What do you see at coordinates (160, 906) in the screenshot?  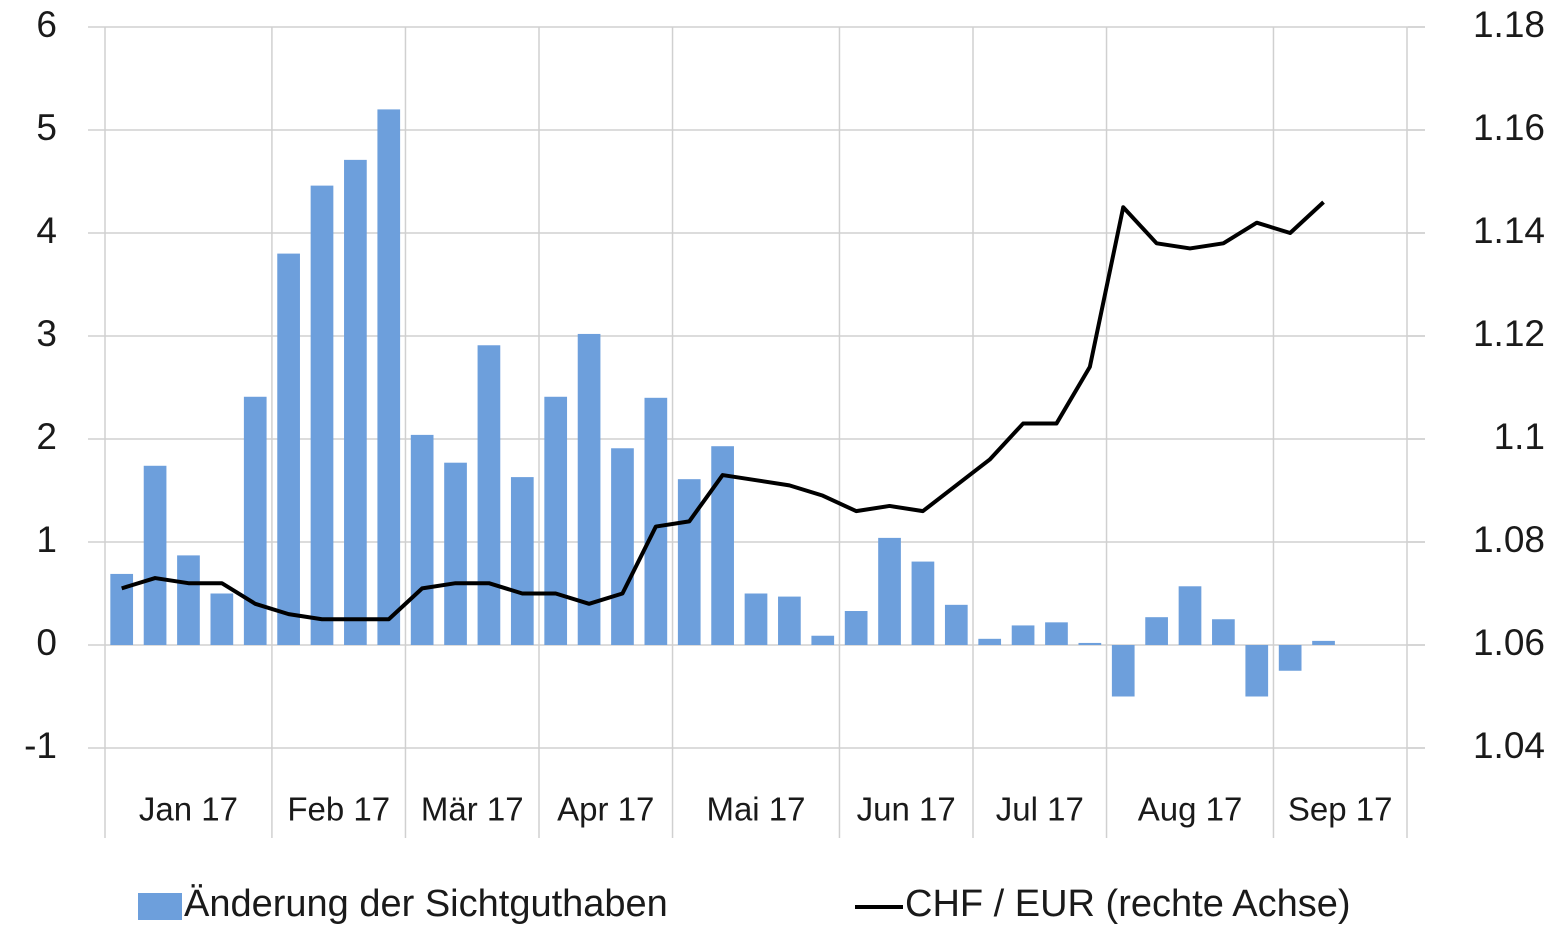 I see `legend-swatch` at bounding box center [160, 906].